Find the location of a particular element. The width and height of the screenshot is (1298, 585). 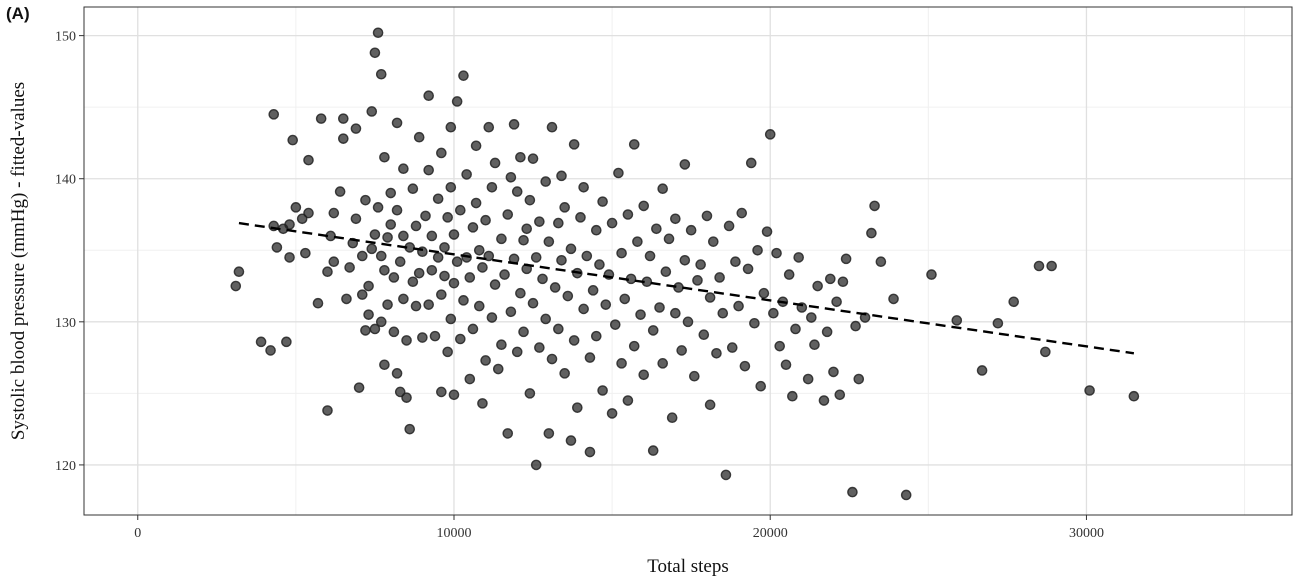

x-tick-label: 0 is located at coordinates (137, 533).